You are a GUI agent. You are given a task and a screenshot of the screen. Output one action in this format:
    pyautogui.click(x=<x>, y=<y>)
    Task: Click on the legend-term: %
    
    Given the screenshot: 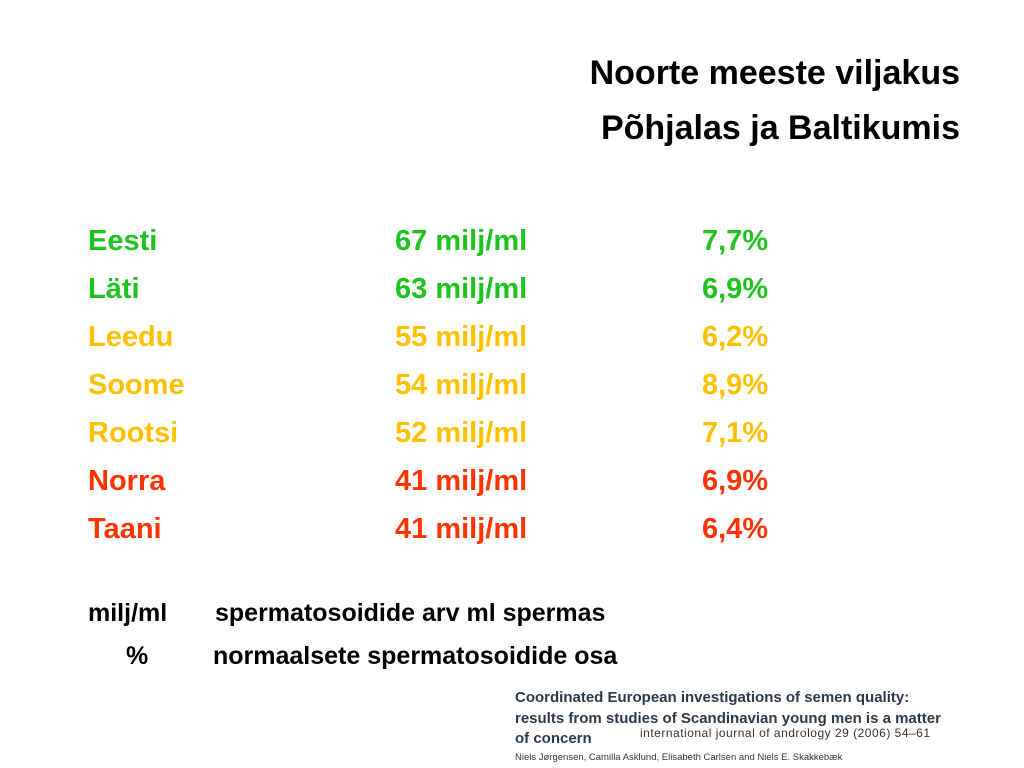 What is the action you would take?
    pyautogui.click(x=137, y=656)
    